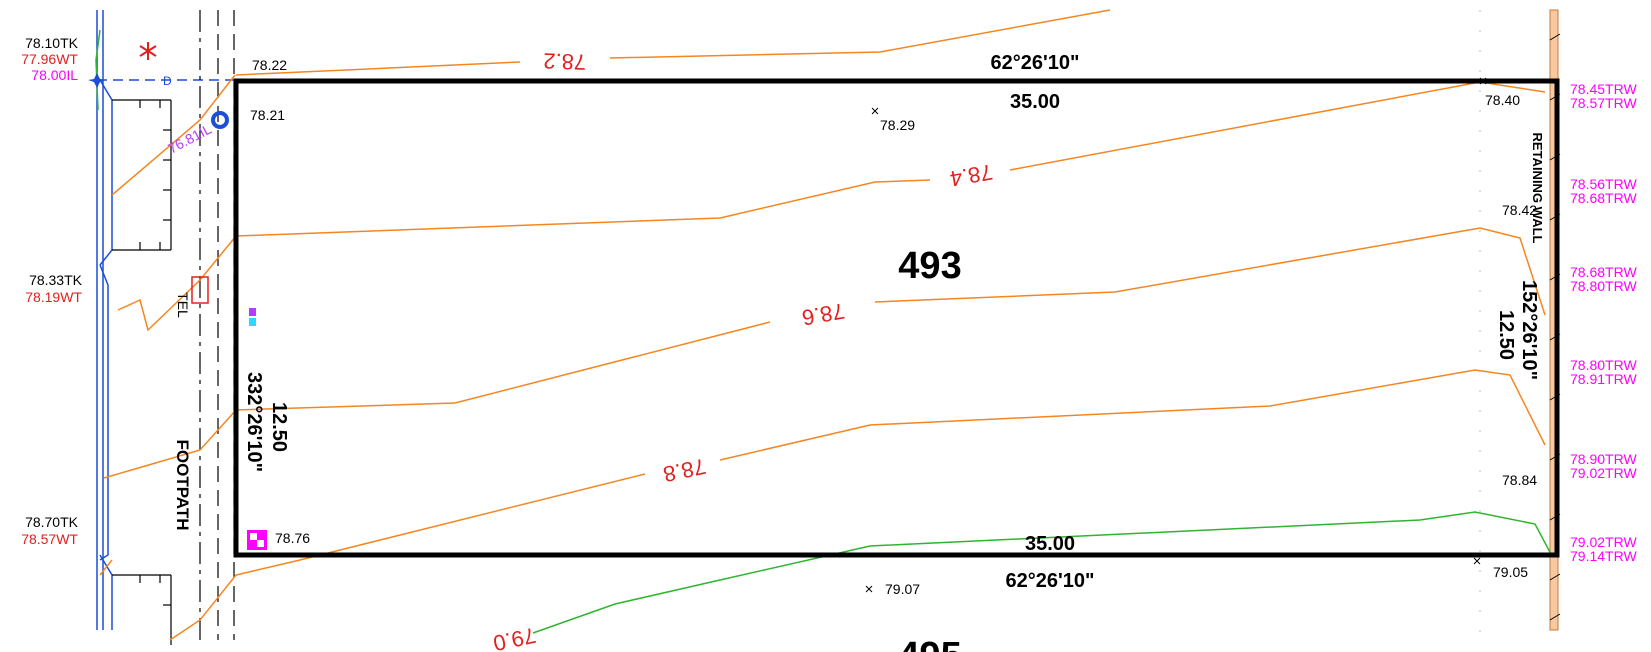  What do you see at coordinates (142, 372) in the screenshot?
I see `verge-ticks` at bounding box center [142, 372].